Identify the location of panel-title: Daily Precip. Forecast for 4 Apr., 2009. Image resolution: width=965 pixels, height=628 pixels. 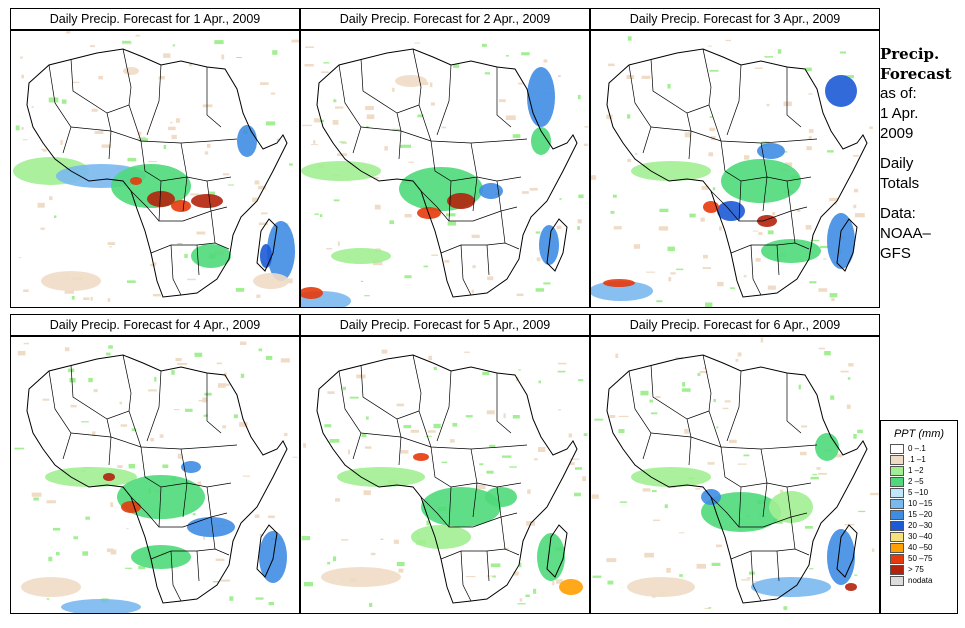
(155, 325).